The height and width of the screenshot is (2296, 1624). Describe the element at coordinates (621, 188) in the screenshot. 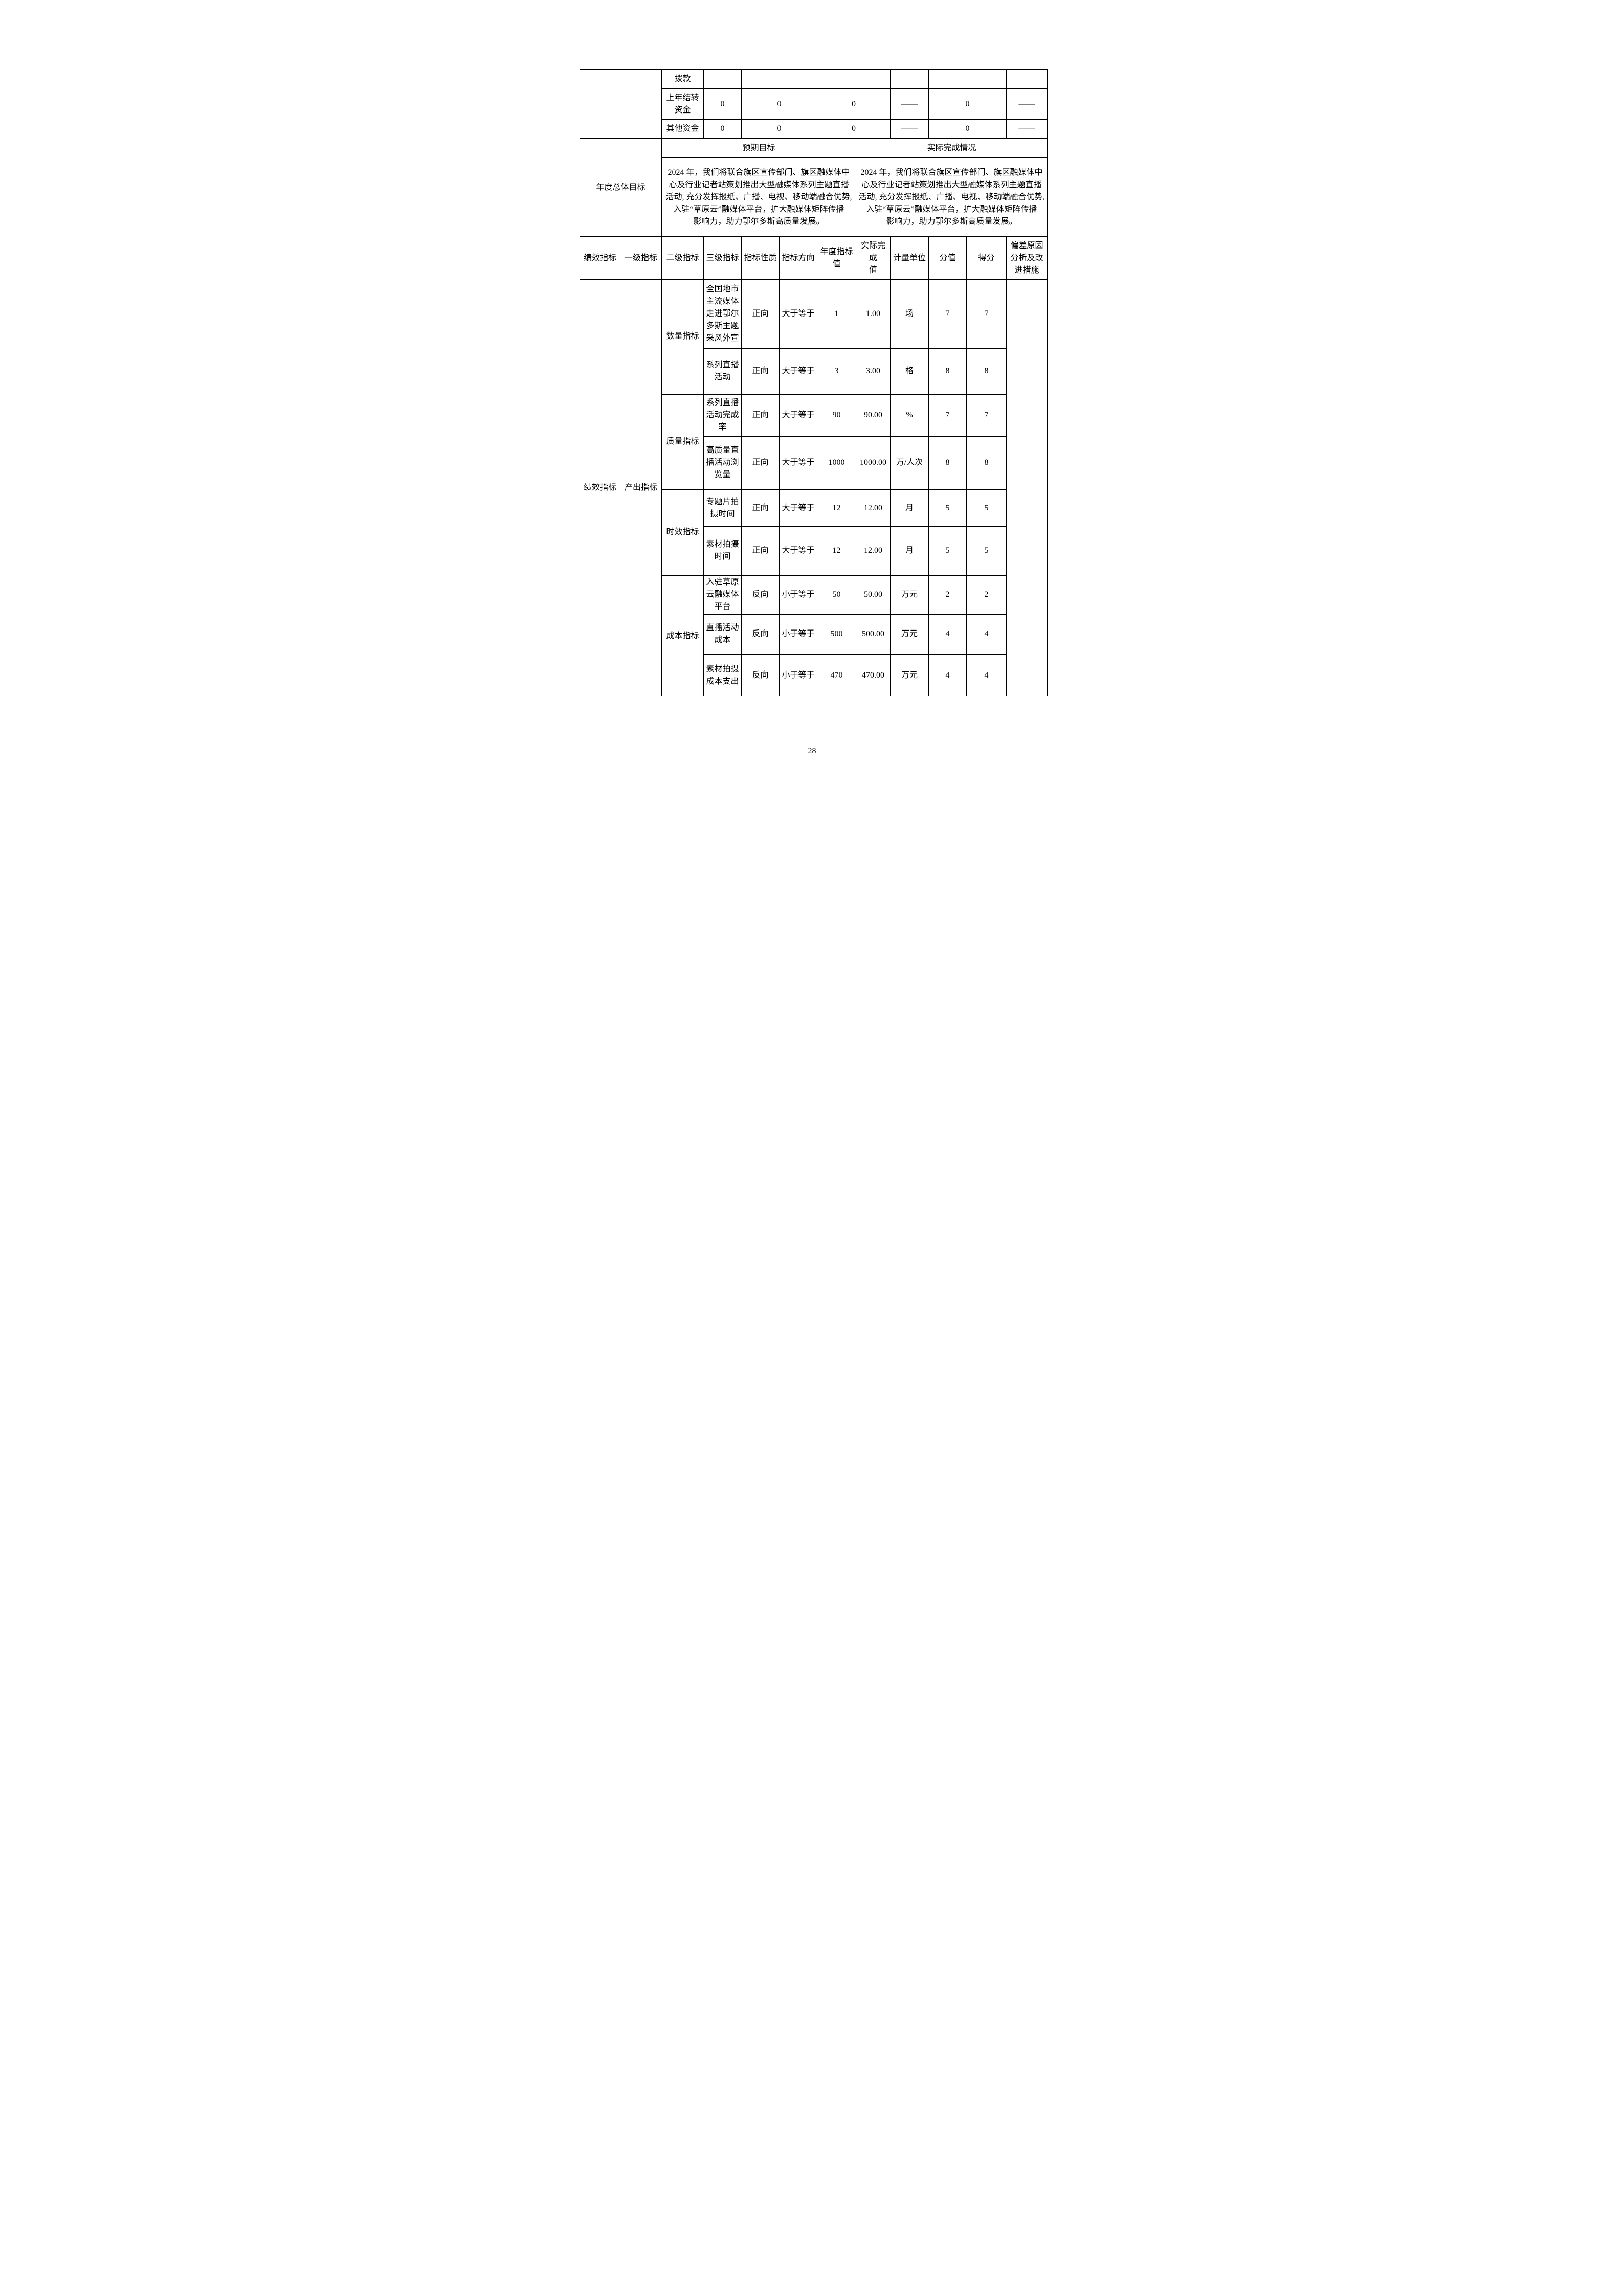

I see `annual-goal-label-cell: 年度总体目标` at that location.